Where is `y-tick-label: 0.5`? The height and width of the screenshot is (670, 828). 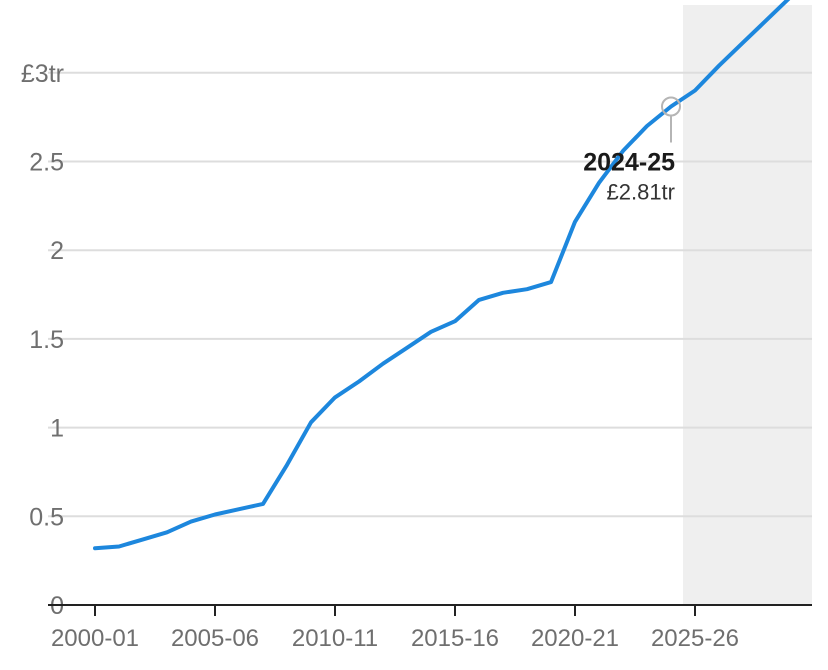 y-tick-label: 0.5 is located at coordinates (46, 517).